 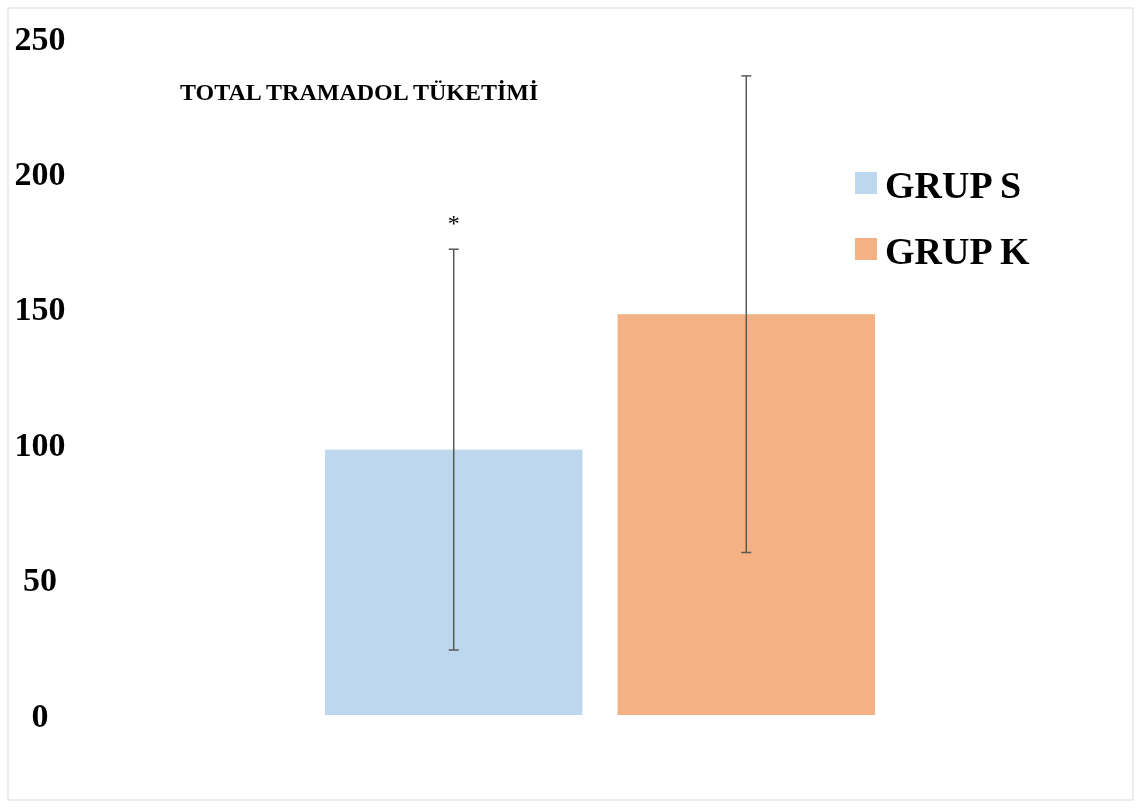 What do you see at coordinates (40, 309) in the screenshot?
I see `y-tick-label: 150` at bounding box center [40, 309].